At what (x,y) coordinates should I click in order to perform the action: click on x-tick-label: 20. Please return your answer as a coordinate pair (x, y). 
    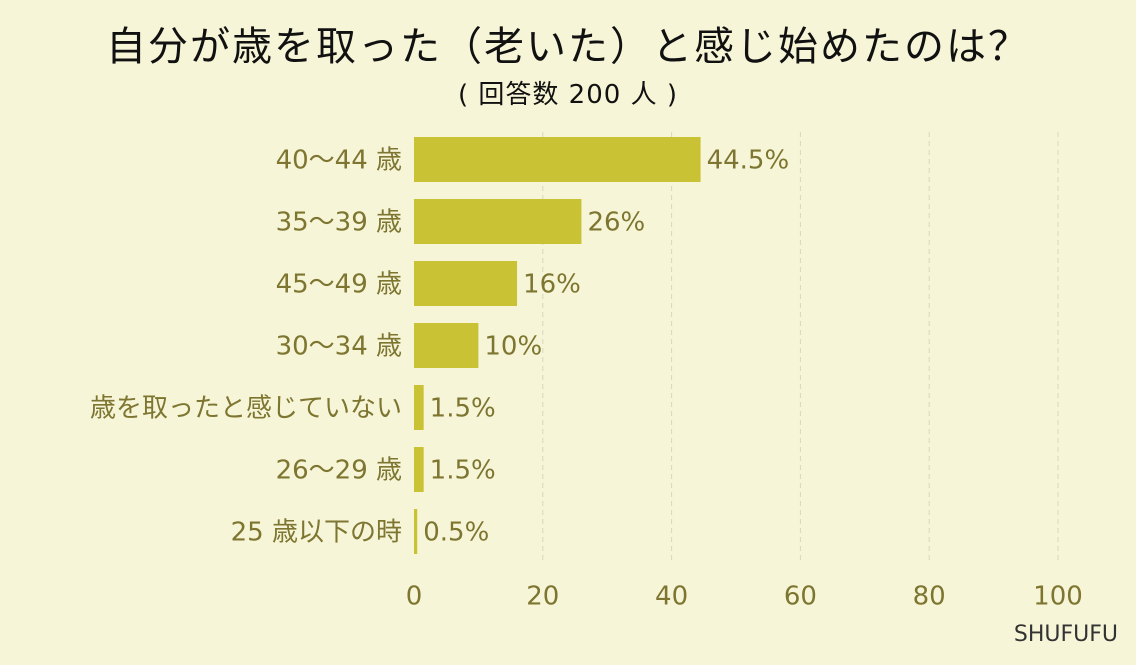
    Looking at the image, I should click on (542, 597).